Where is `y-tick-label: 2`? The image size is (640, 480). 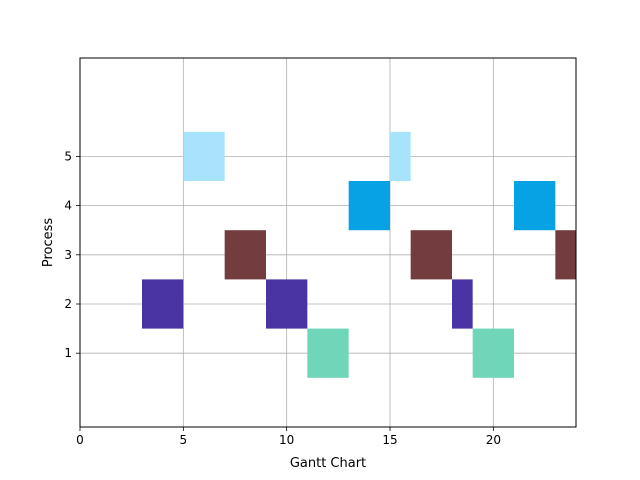
y-tick-label: 2 is located at coordinates (68, 304).